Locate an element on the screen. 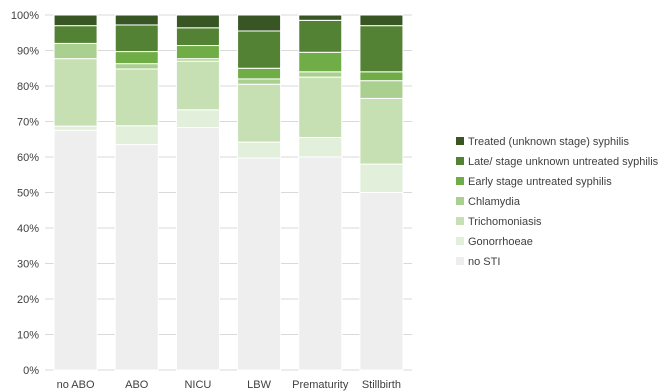  x-category-label: NICU is located at coordinates (197, 385).